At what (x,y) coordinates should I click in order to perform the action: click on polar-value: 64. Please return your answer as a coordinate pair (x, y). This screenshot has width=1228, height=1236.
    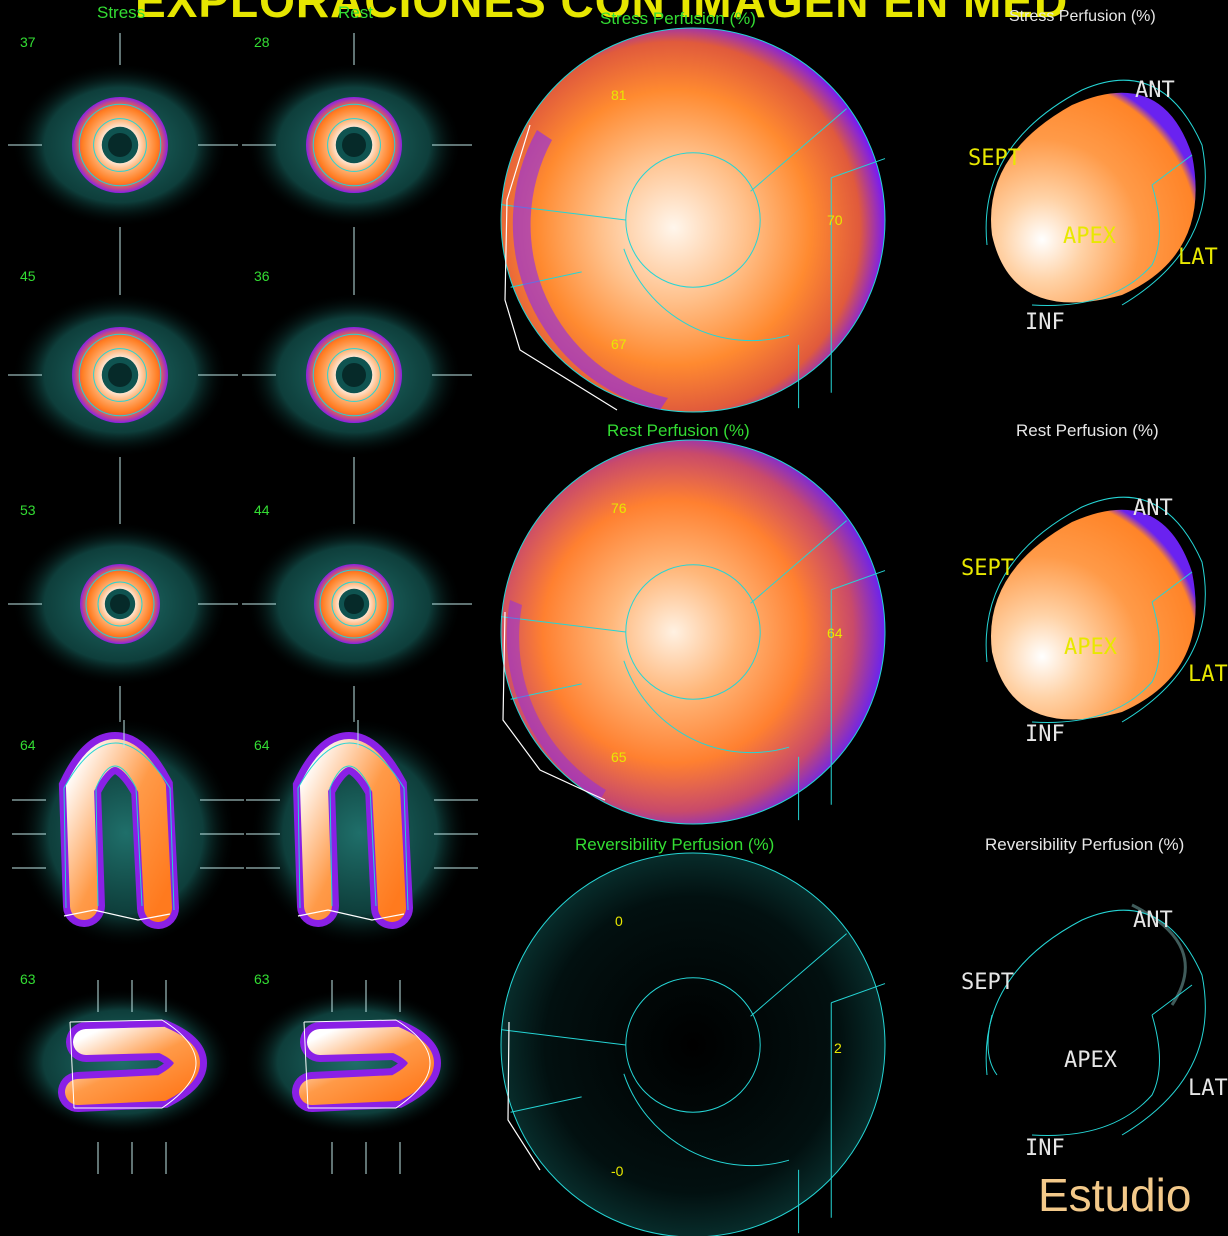
    Looking at the image, I should click on (835, 633).